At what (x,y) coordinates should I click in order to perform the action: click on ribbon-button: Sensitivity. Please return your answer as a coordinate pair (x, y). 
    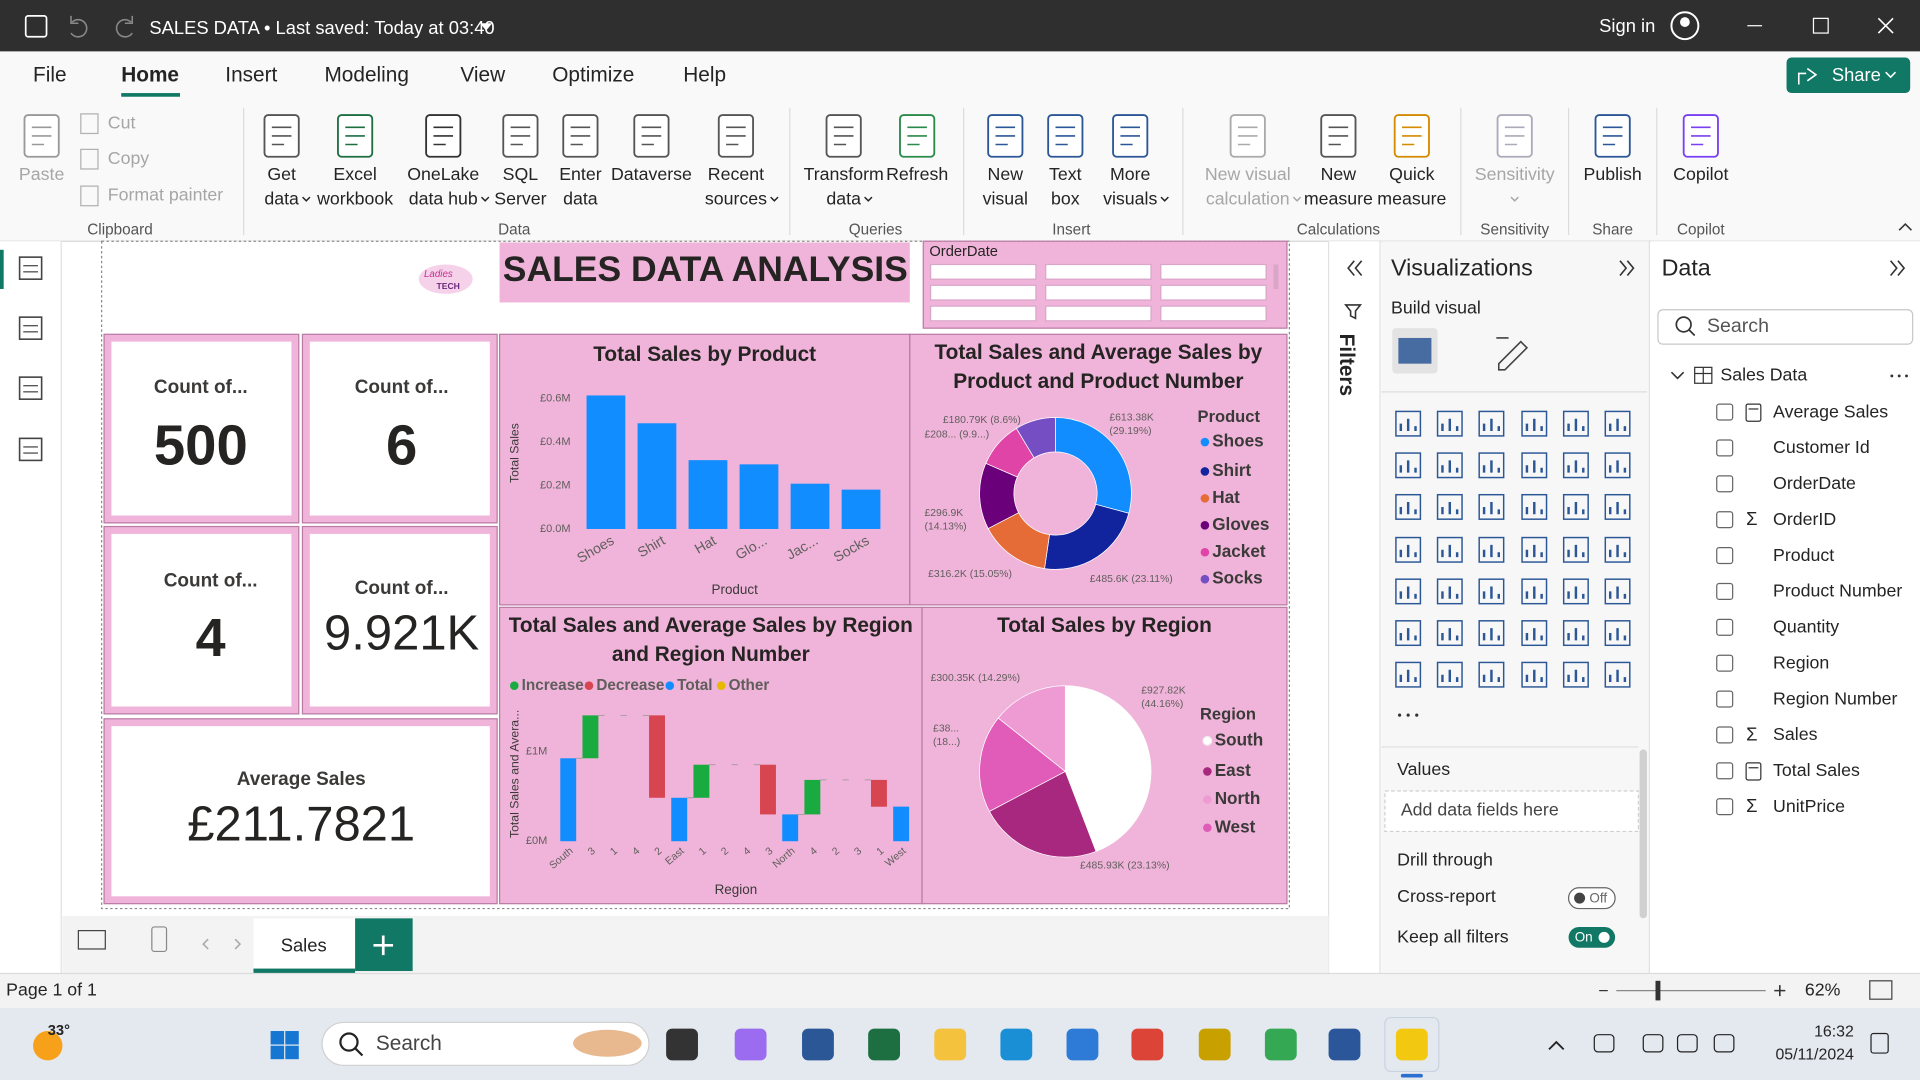
    Looking at the image, I should click on (1515, 158).